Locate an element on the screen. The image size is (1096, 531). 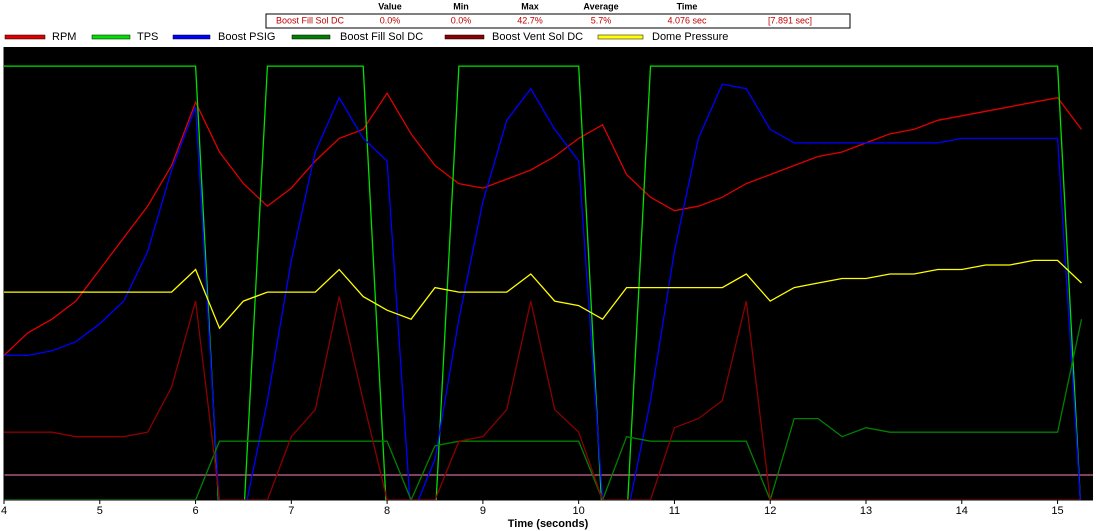
x-tick-label: 6 is located at coordinates (195, 511).